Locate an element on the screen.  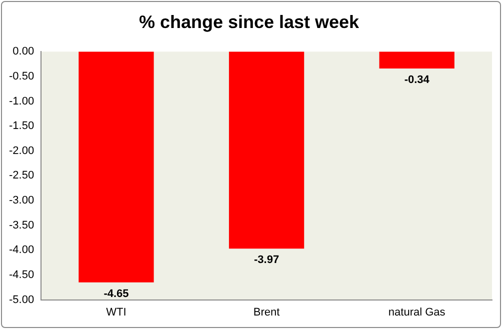
y-tick-label: 0.00 is located at coordinates (23, 52).